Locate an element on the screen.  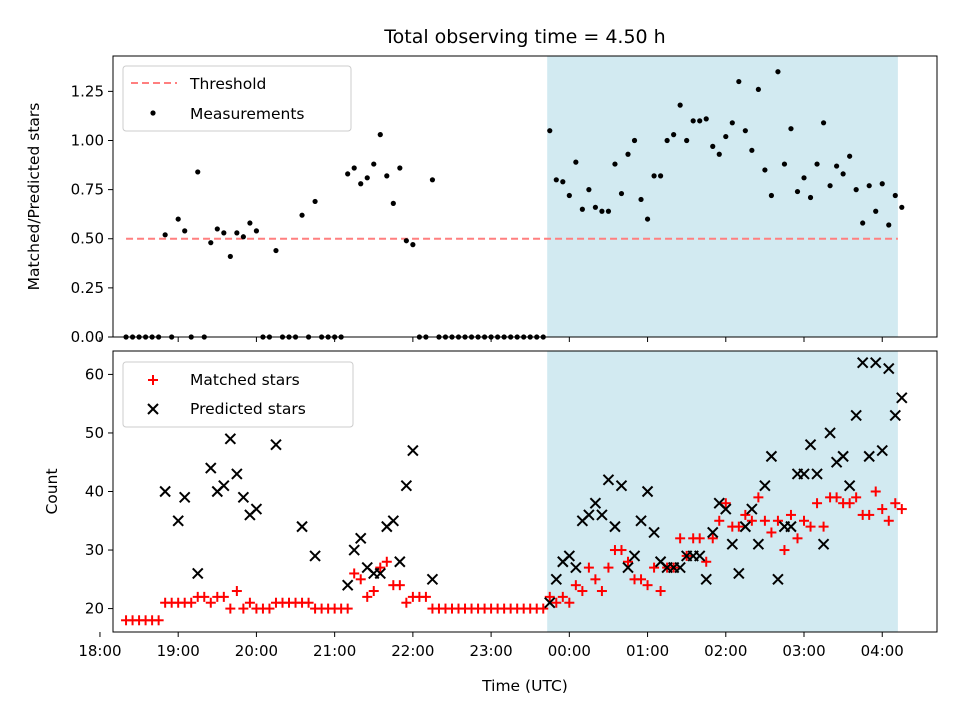
y-tick-label: 0.25 is located at coordinates (87, 288).